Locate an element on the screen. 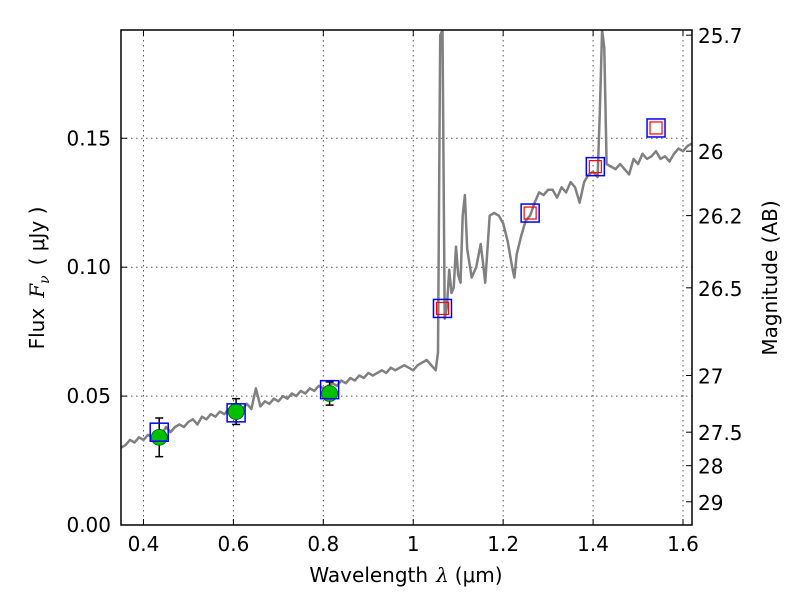  x-tick-label: 1.4 is located at coordinates (593, 544).